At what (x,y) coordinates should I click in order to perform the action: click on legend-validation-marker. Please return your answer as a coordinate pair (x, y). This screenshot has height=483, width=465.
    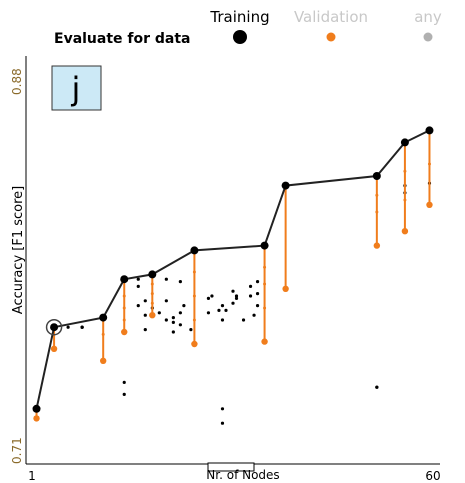
    Looking at the image, I should click on (331, 37).